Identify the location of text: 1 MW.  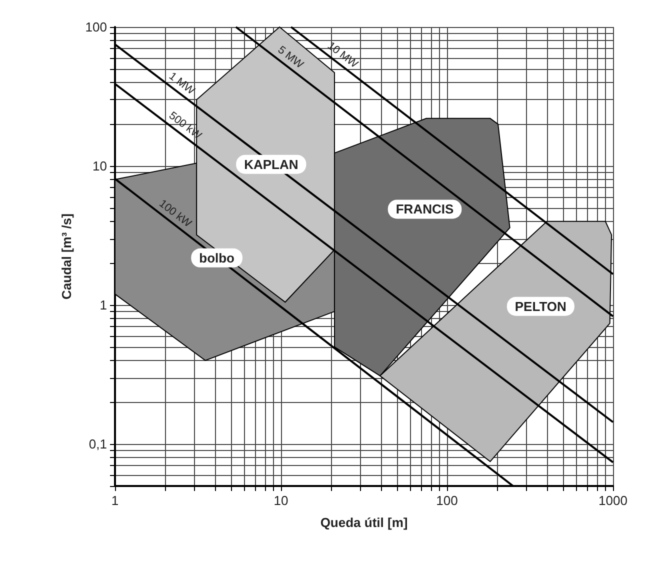
(182, 84).